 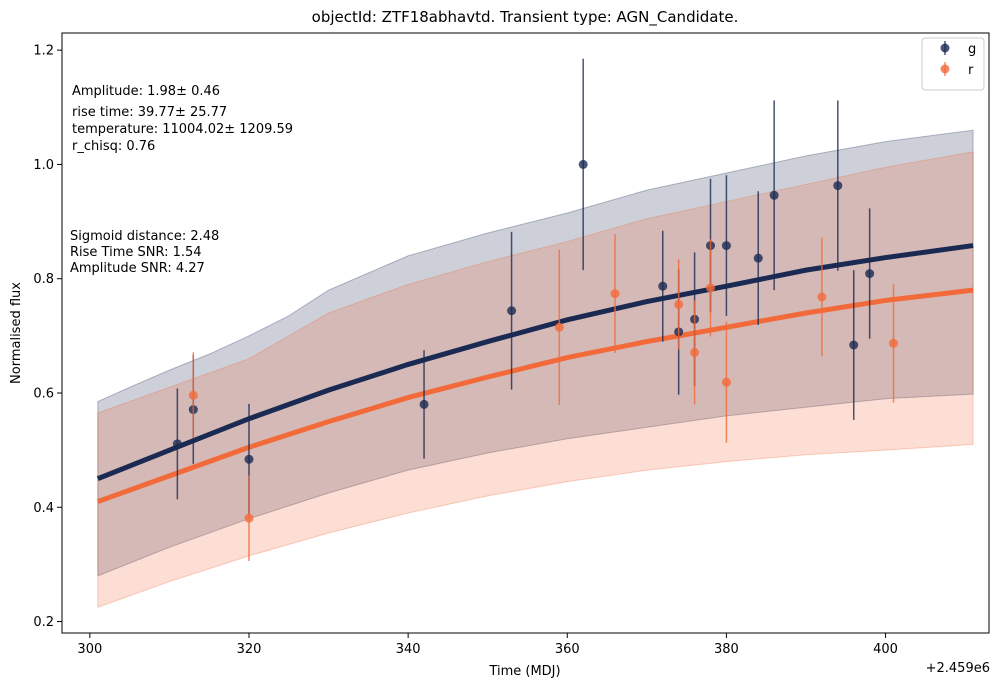 I want to click on y-tick-label-4: 1.0, so click(x=43, y=165).